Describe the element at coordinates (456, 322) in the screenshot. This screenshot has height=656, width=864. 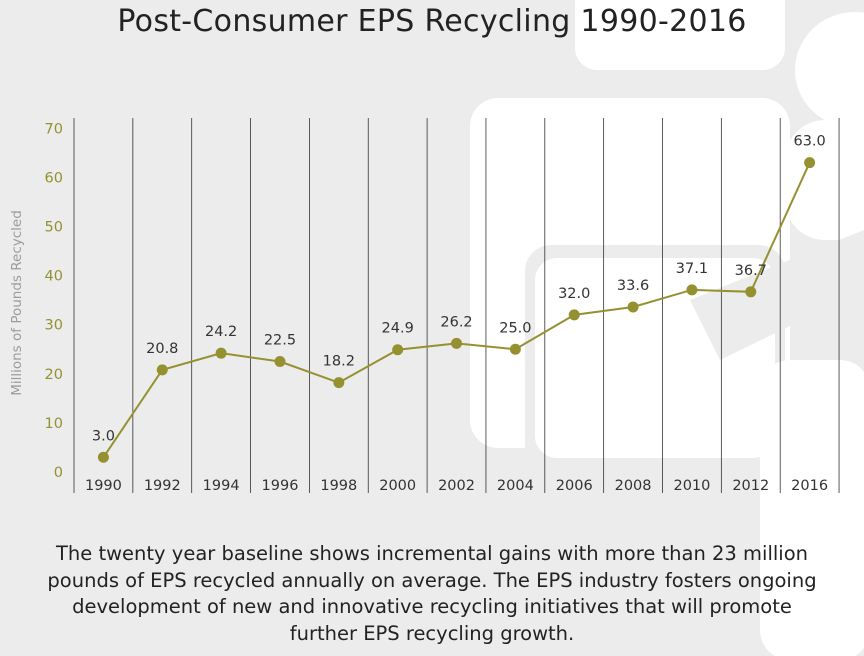
I see `data-label: 26.2` at that location.